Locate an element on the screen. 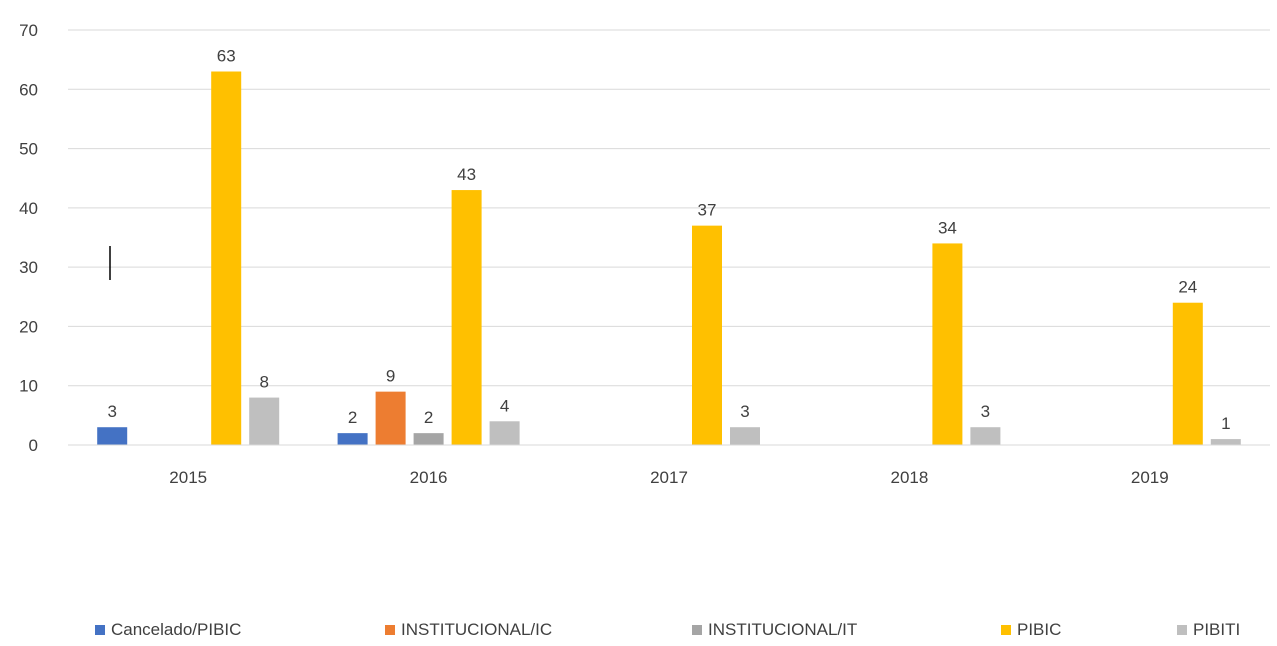 Image resolution: width=1277 pixels, height=646 pixels. legend-item: INSTITUCIONAL/IT is located at coordinates (774, 630).